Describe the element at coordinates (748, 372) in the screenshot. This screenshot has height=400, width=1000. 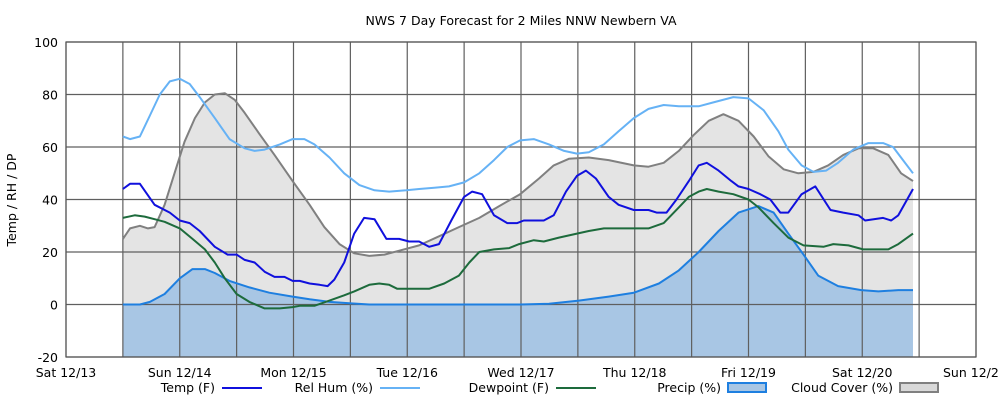
I see `x-tick-label: Fri 12/19` at that location.